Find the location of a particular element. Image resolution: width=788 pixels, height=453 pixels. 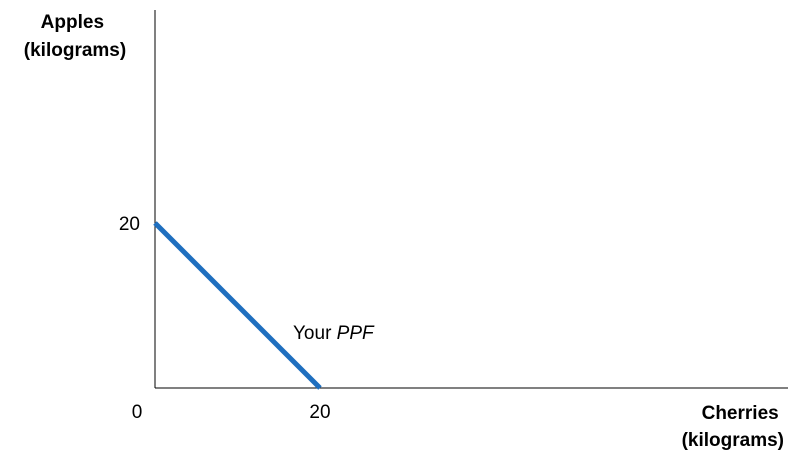

y-axis-title: Apples (kilograms) is located at coordinates (75, 36).